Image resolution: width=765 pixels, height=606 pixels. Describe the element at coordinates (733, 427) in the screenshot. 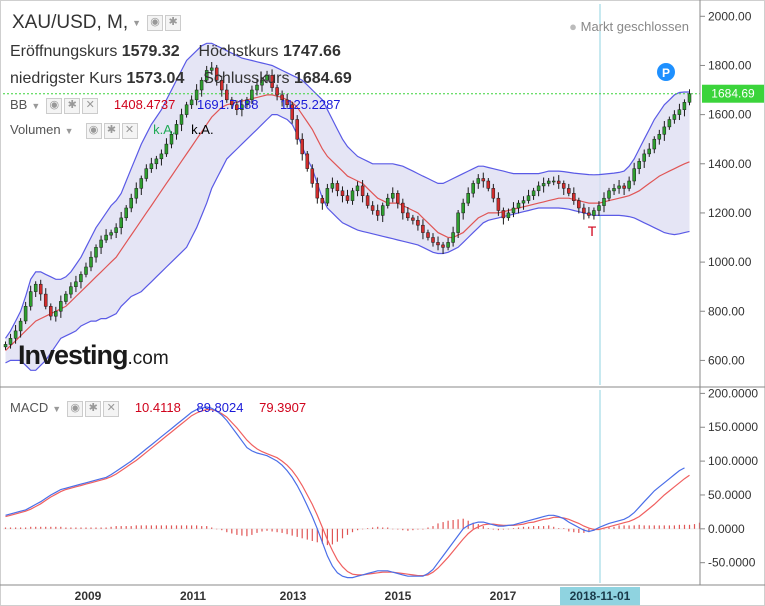

I see `macd-tick-label: 150.0000` at that location.